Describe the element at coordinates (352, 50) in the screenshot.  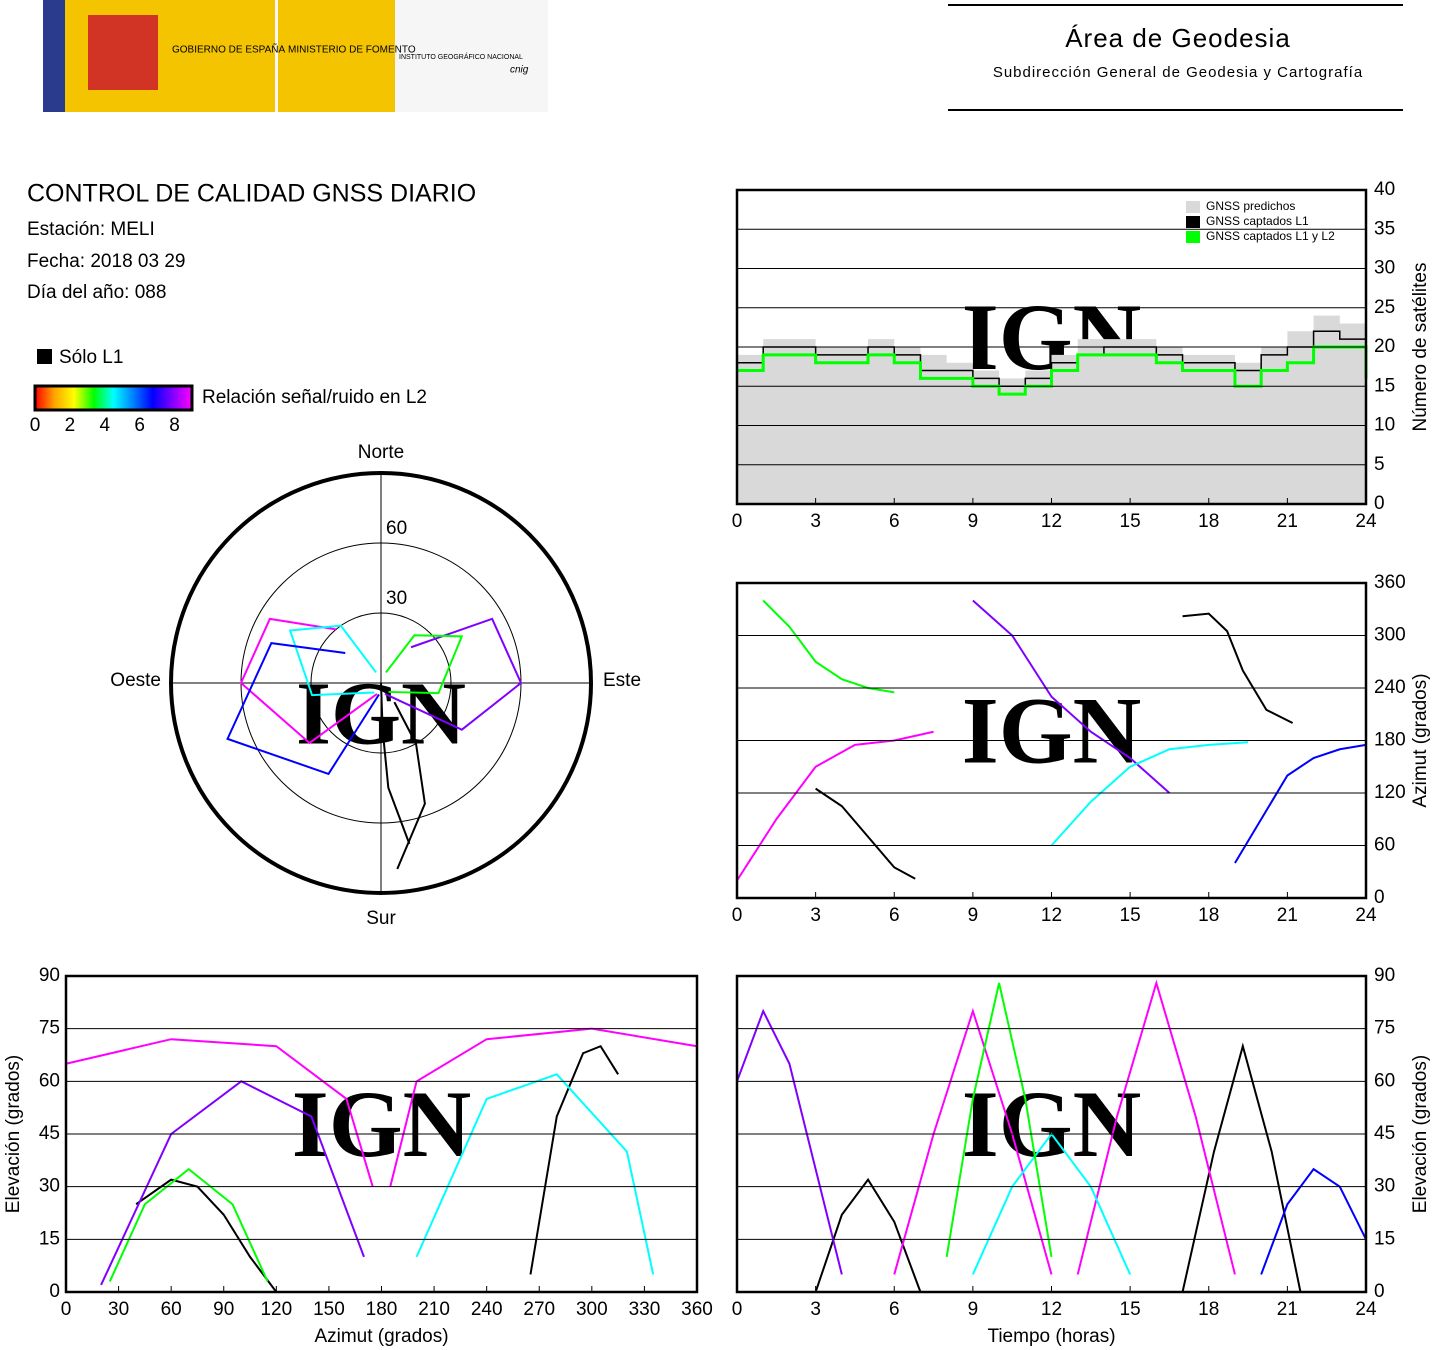
I see `ministry-text: MINISTERIO DE FOMENTO` at that location.